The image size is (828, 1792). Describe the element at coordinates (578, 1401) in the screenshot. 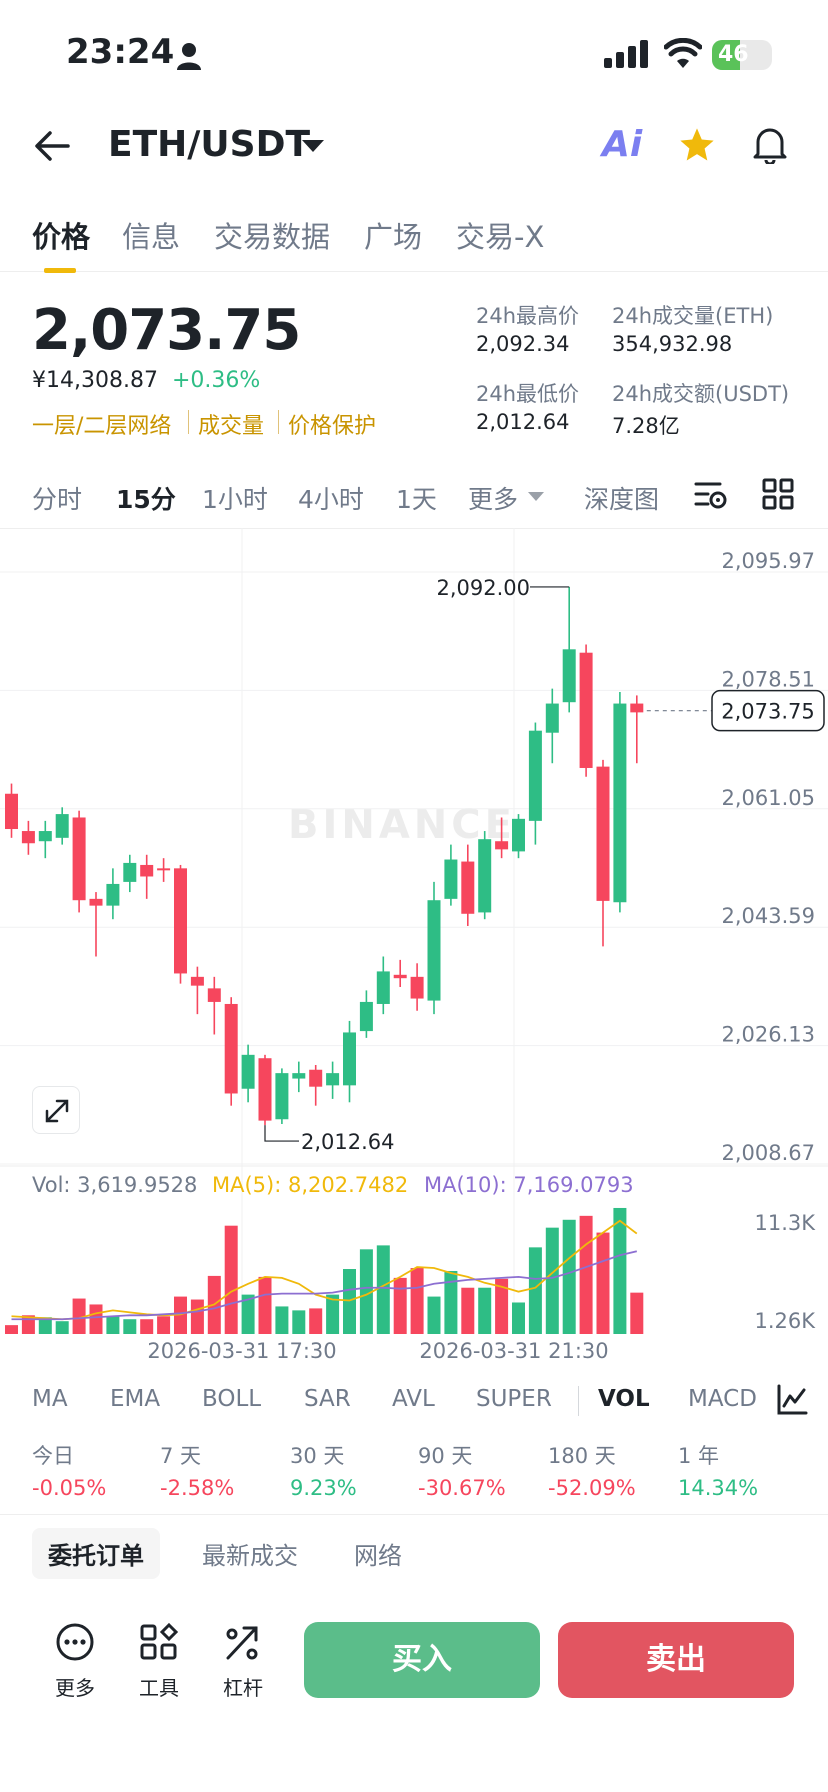

I see `indicator-divider` at that location.